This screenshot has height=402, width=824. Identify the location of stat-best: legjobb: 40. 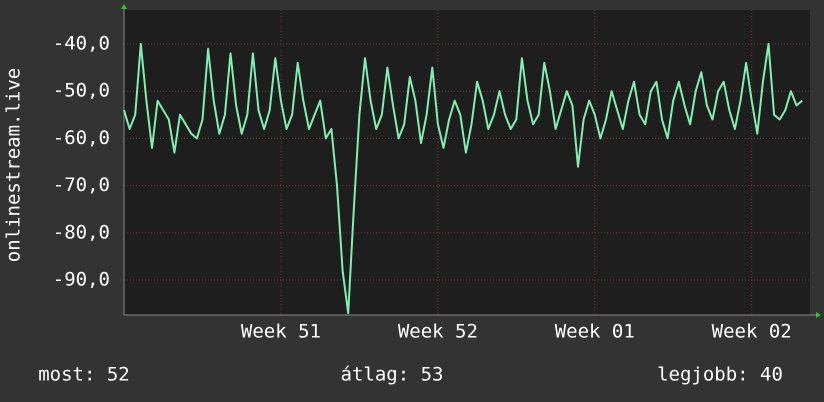
(720, 375).